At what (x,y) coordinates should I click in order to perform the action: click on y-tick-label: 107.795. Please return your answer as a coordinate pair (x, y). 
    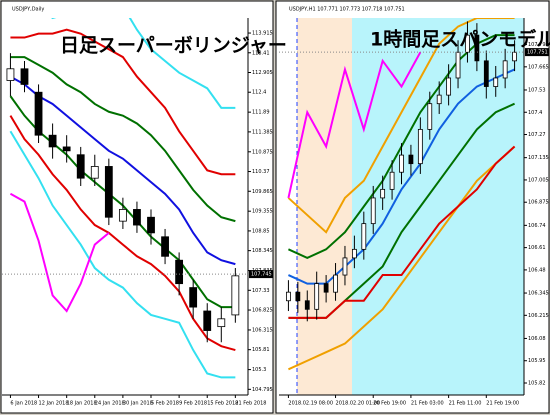
    Looking at the image, I should click on (538, 45).